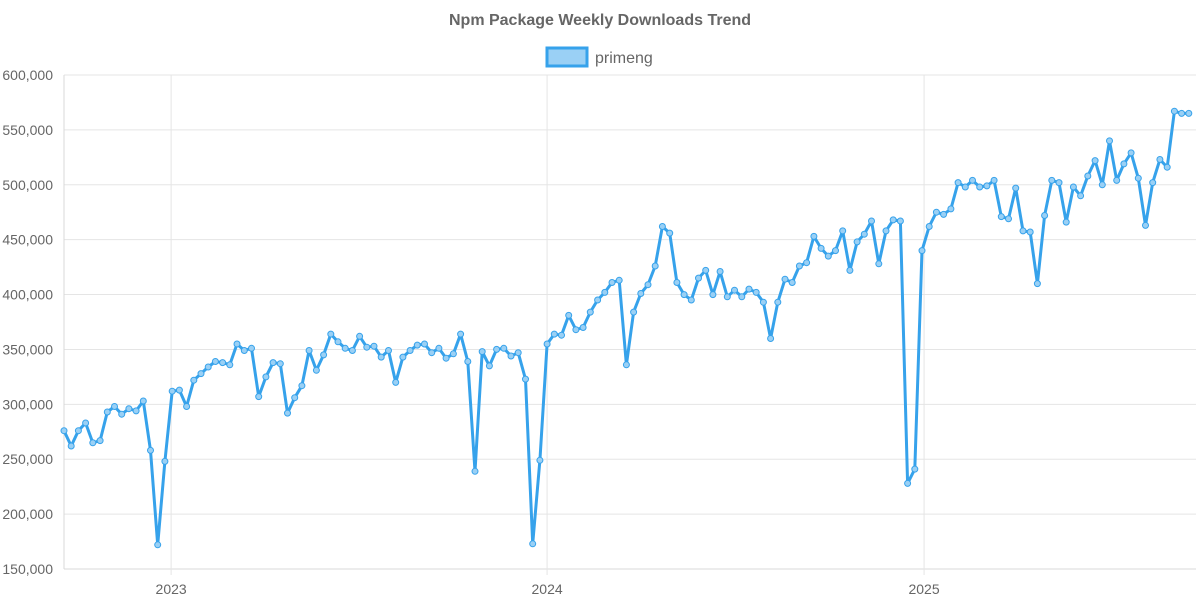 The image size is (1200, 600). I want to click on legend-swatch, so click(567, 57).